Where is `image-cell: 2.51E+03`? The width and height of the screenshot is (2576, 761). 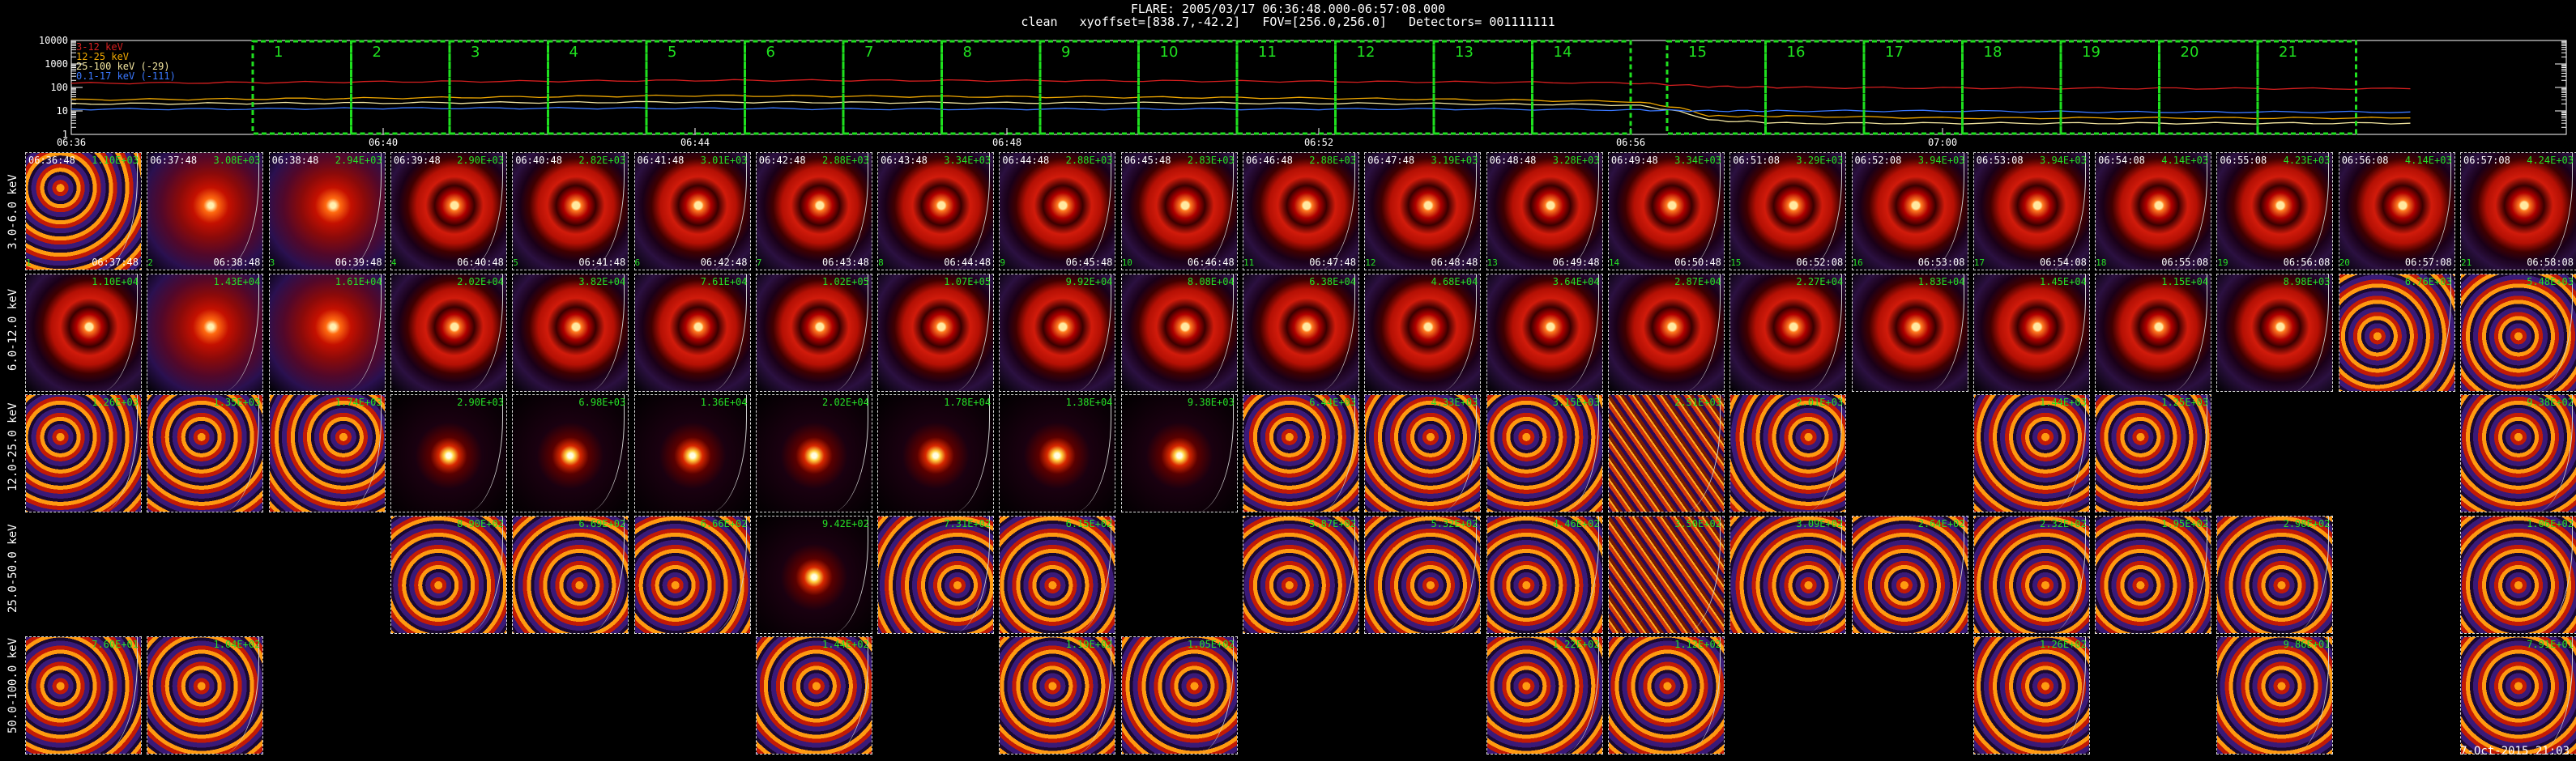
image-cell: 2.51E+03 is located at coordinates (1666, 453).